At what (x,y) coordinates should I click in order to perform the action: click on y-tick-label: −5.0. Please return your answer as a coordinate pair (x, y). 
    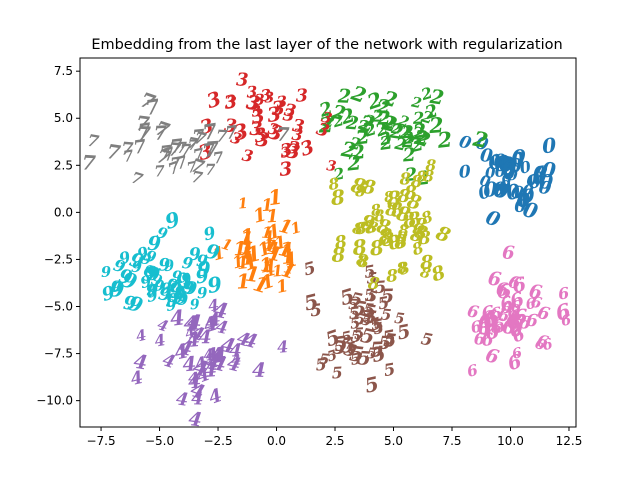
    Looking at the image, I should click on (58, 307).